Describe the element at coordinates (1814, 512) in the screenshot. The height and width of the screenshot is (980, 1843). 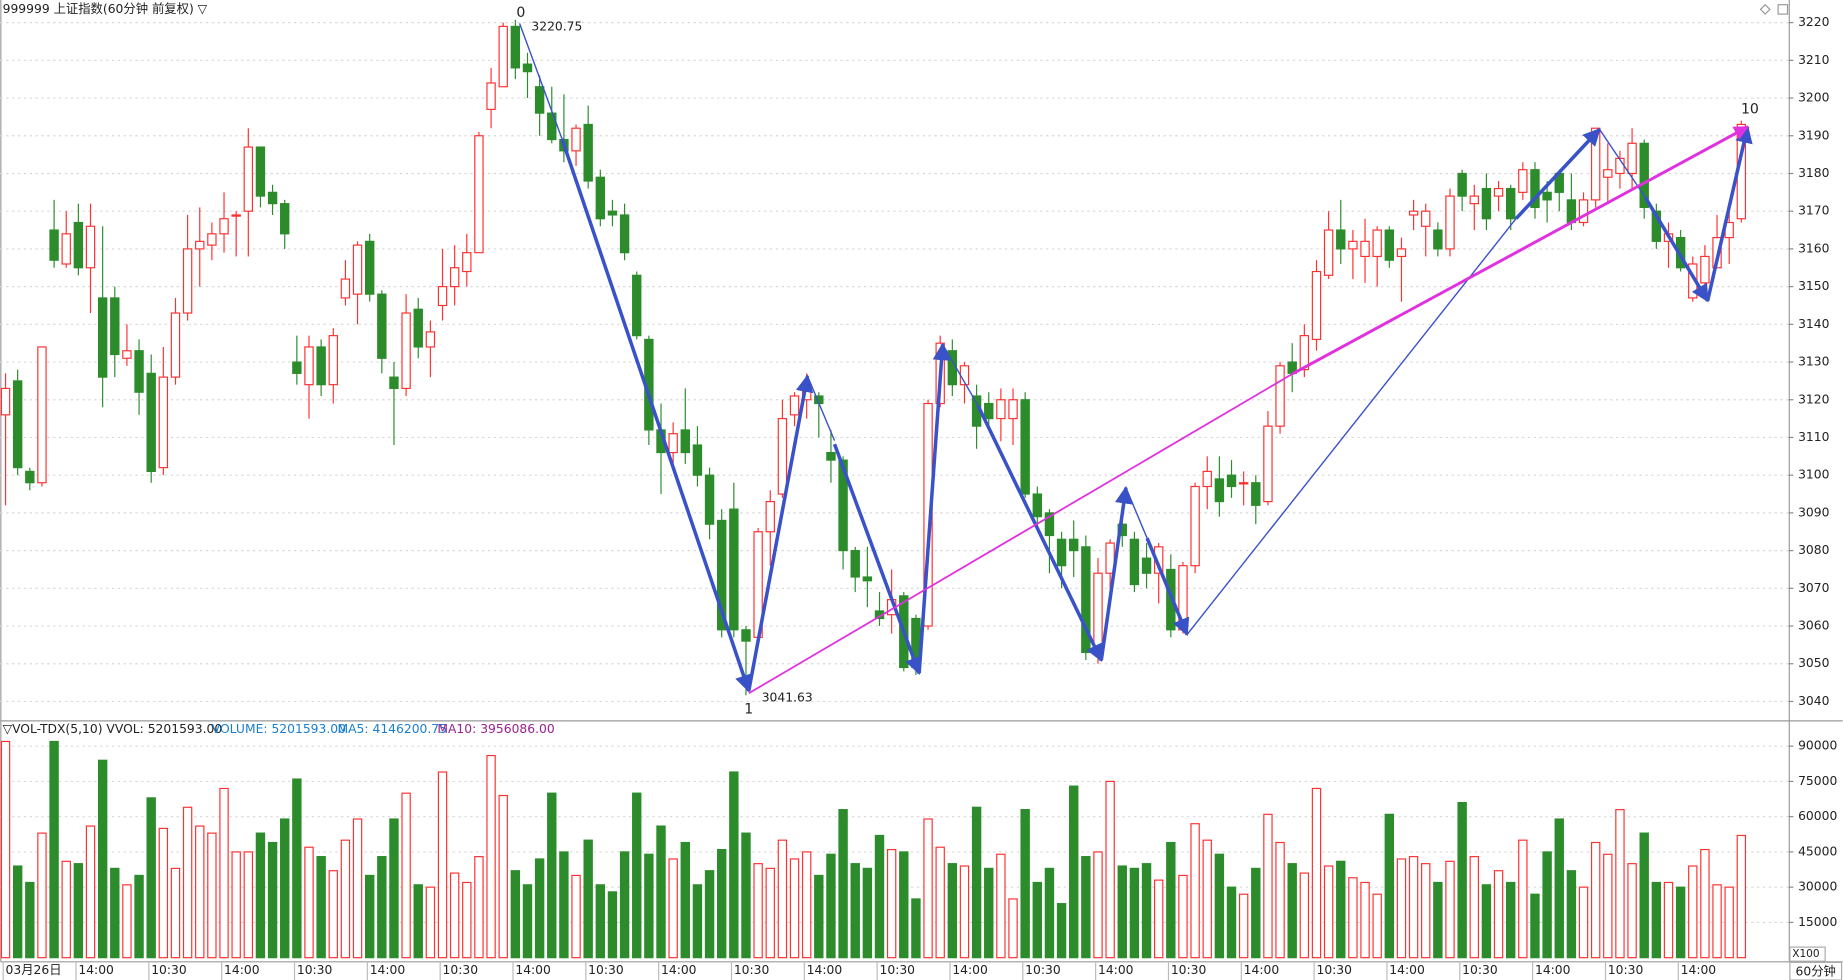
I see `y-tick-label: 3090` at that location.